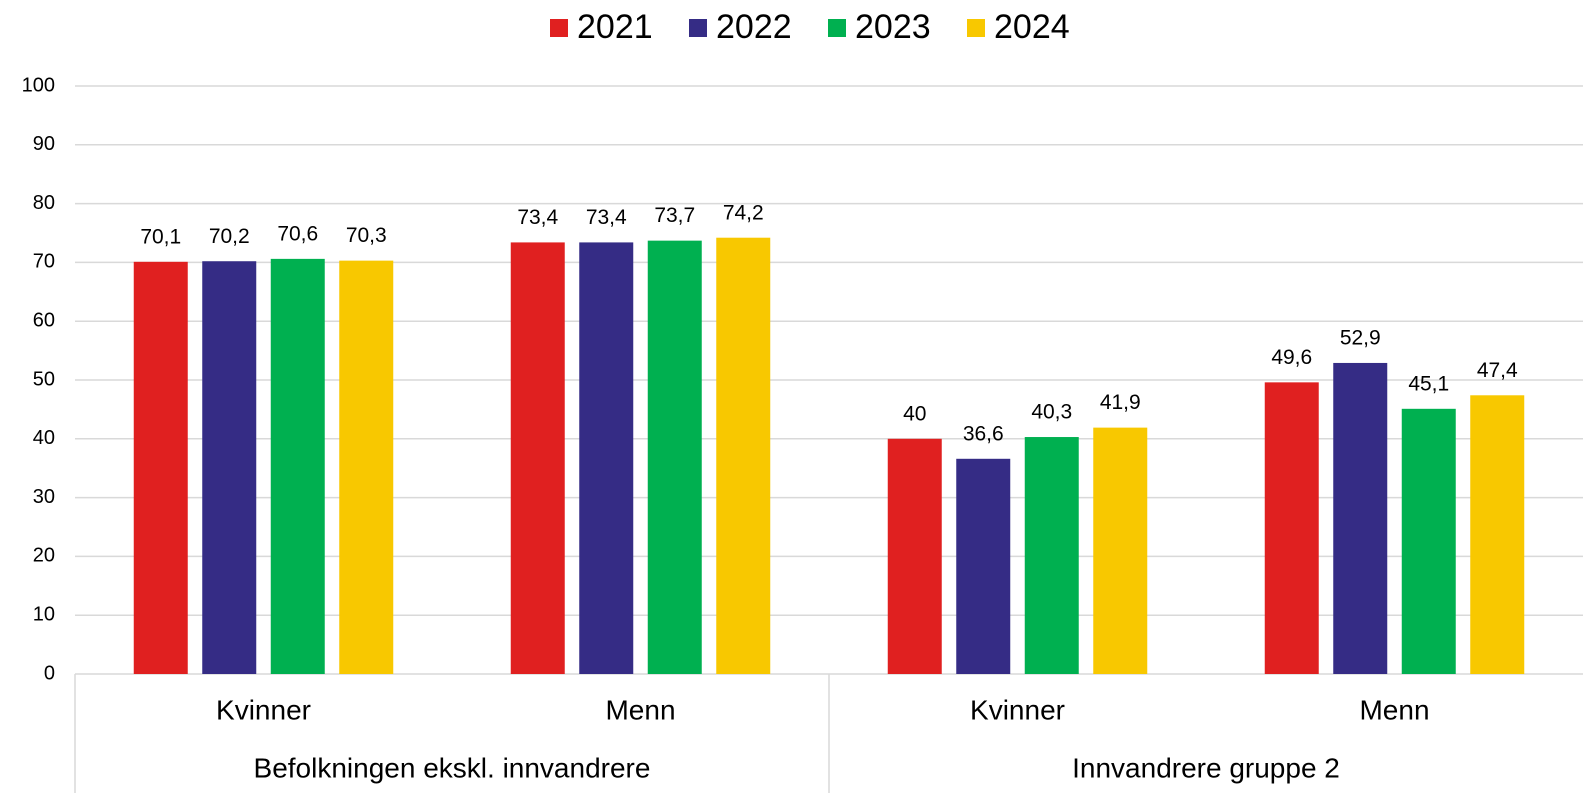  Describe the element at coordinates (229, 236) in the screenshot. I see `value-label: 70,2` at that location.